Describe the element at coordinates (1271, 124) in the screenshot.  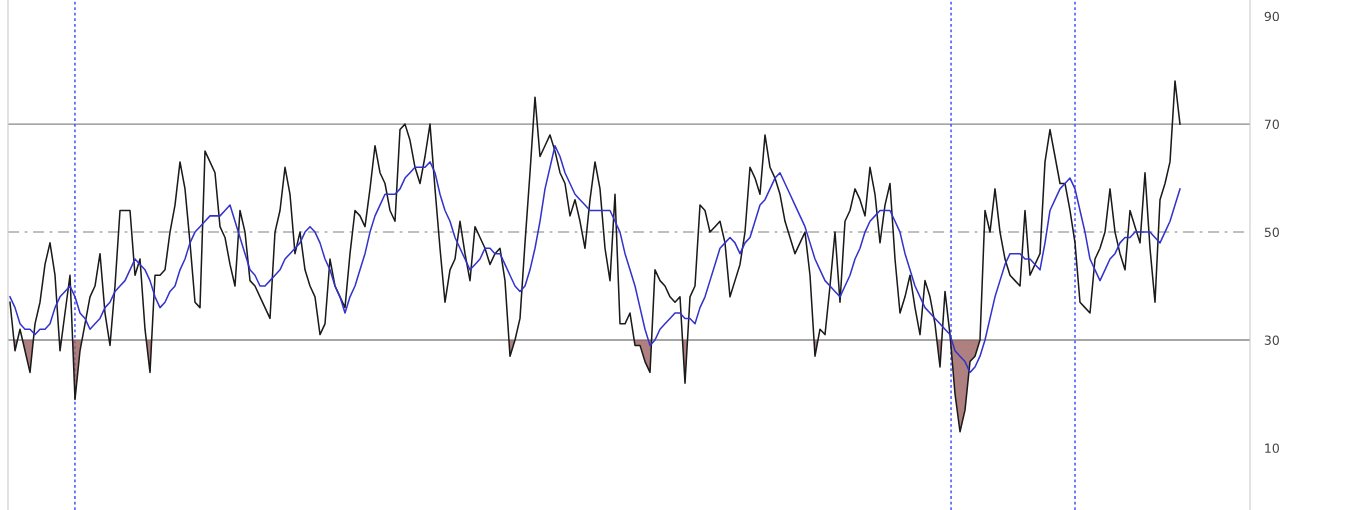
I see `y-tick-label: 70` at that location.